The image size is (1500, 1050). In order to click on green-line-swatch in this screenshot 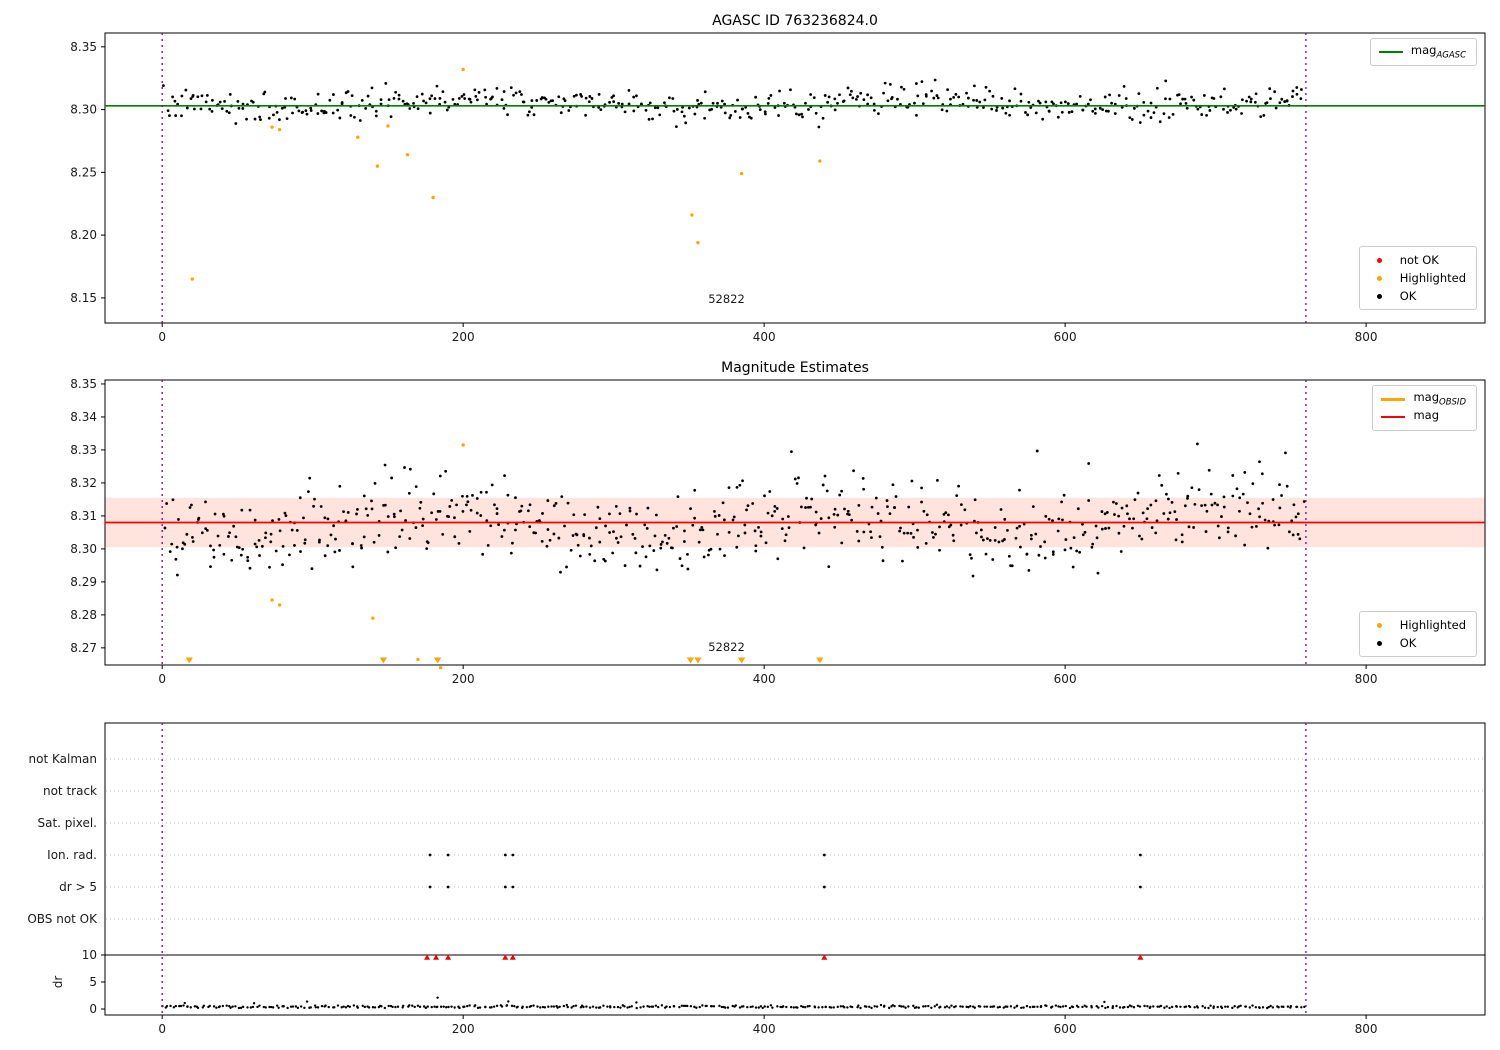, I will do `click(1390, 52)`.